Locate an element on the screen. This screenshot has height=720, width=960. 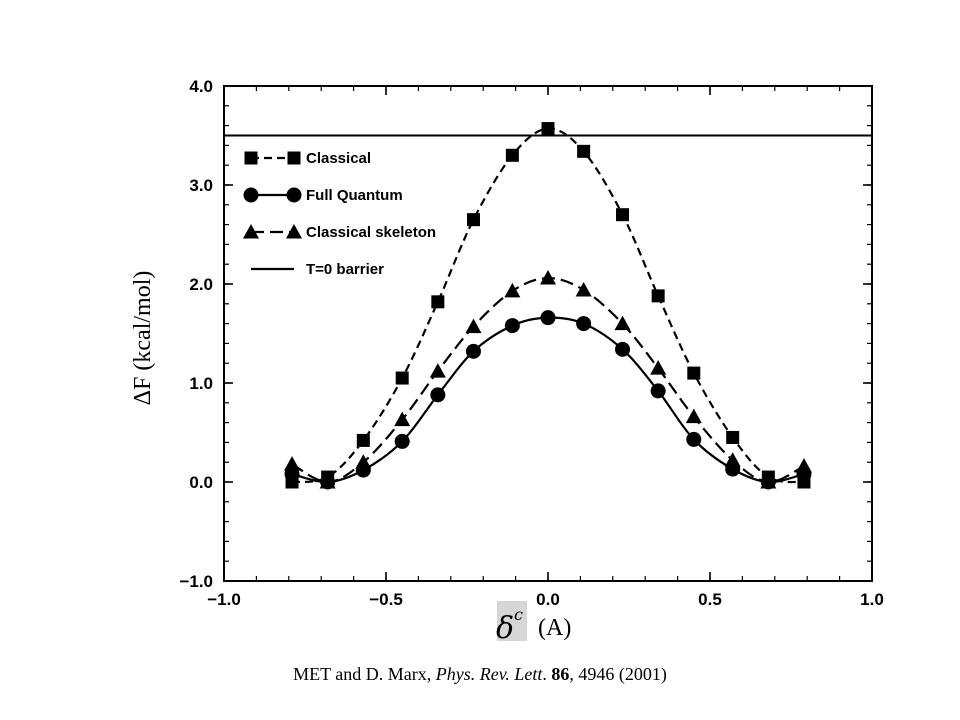
y-tick-label: 0.0 is located at coordinates (201, 482).